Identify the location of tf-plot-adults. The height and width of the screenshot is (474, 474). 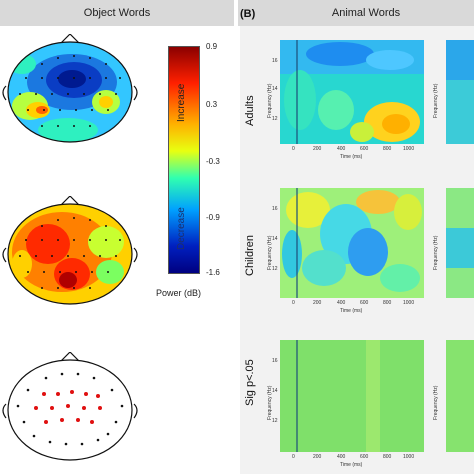
(352, 92).